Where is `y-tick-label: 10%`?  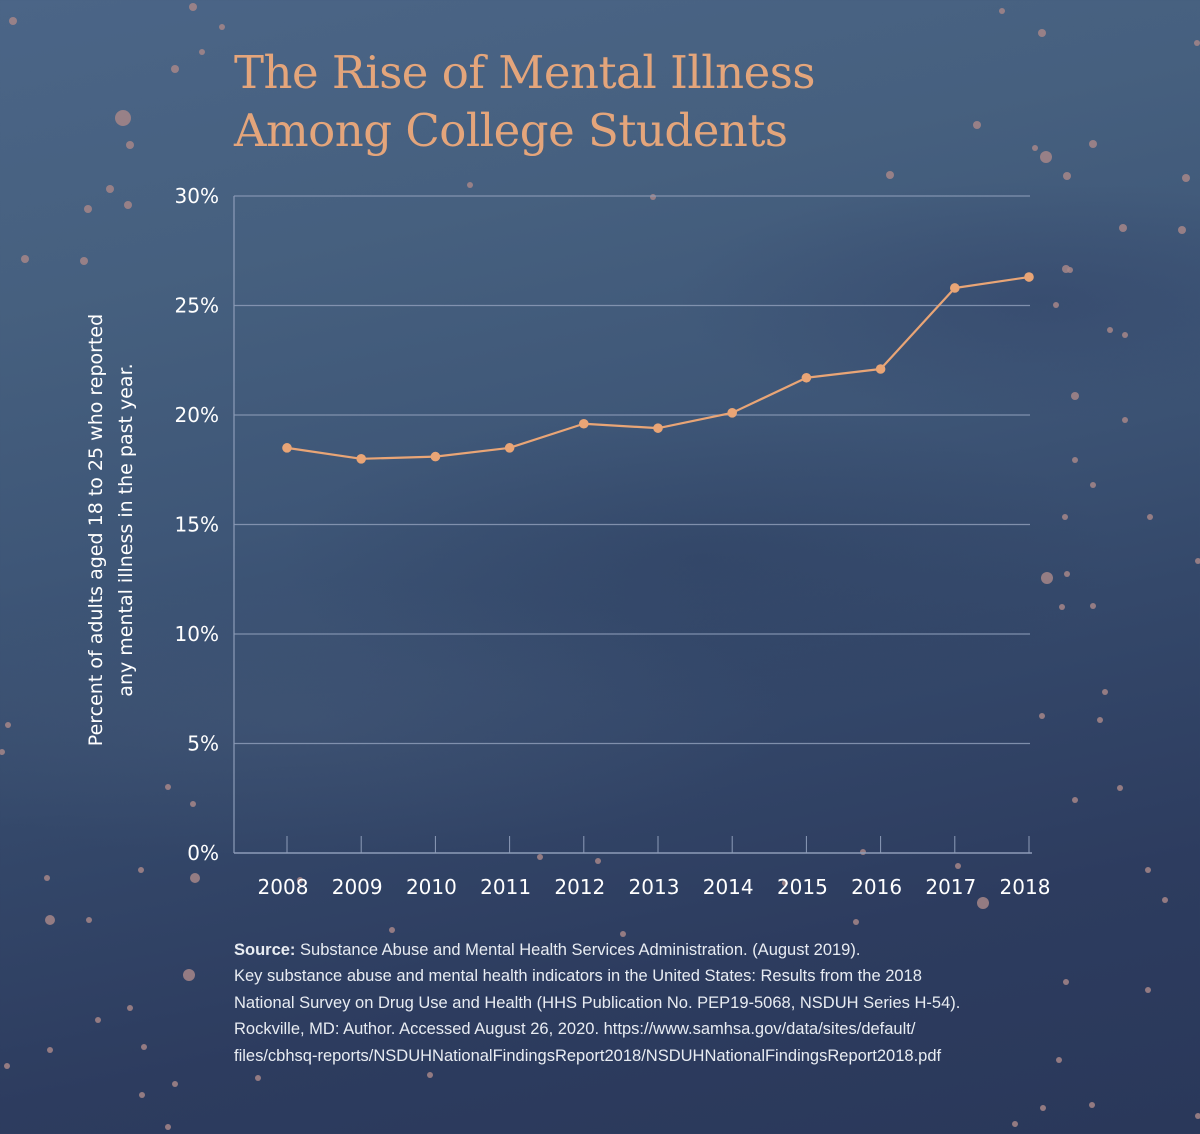 y-tick-label: 10% is located at coordinates (197, 634).